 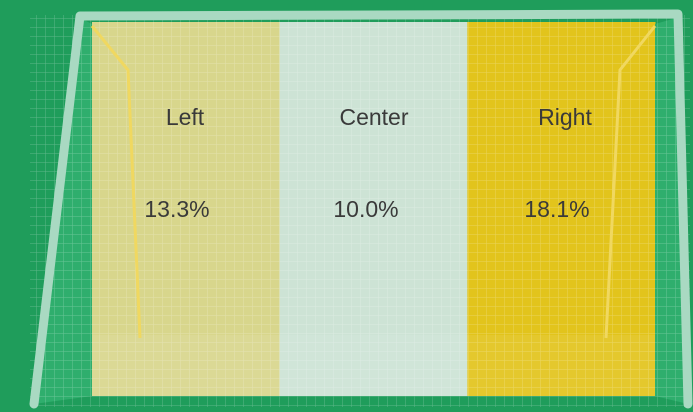 What do you see at coordinates (373, 365) in the screenshot?
I see `ground-shade` at bounding box center [373, 365].